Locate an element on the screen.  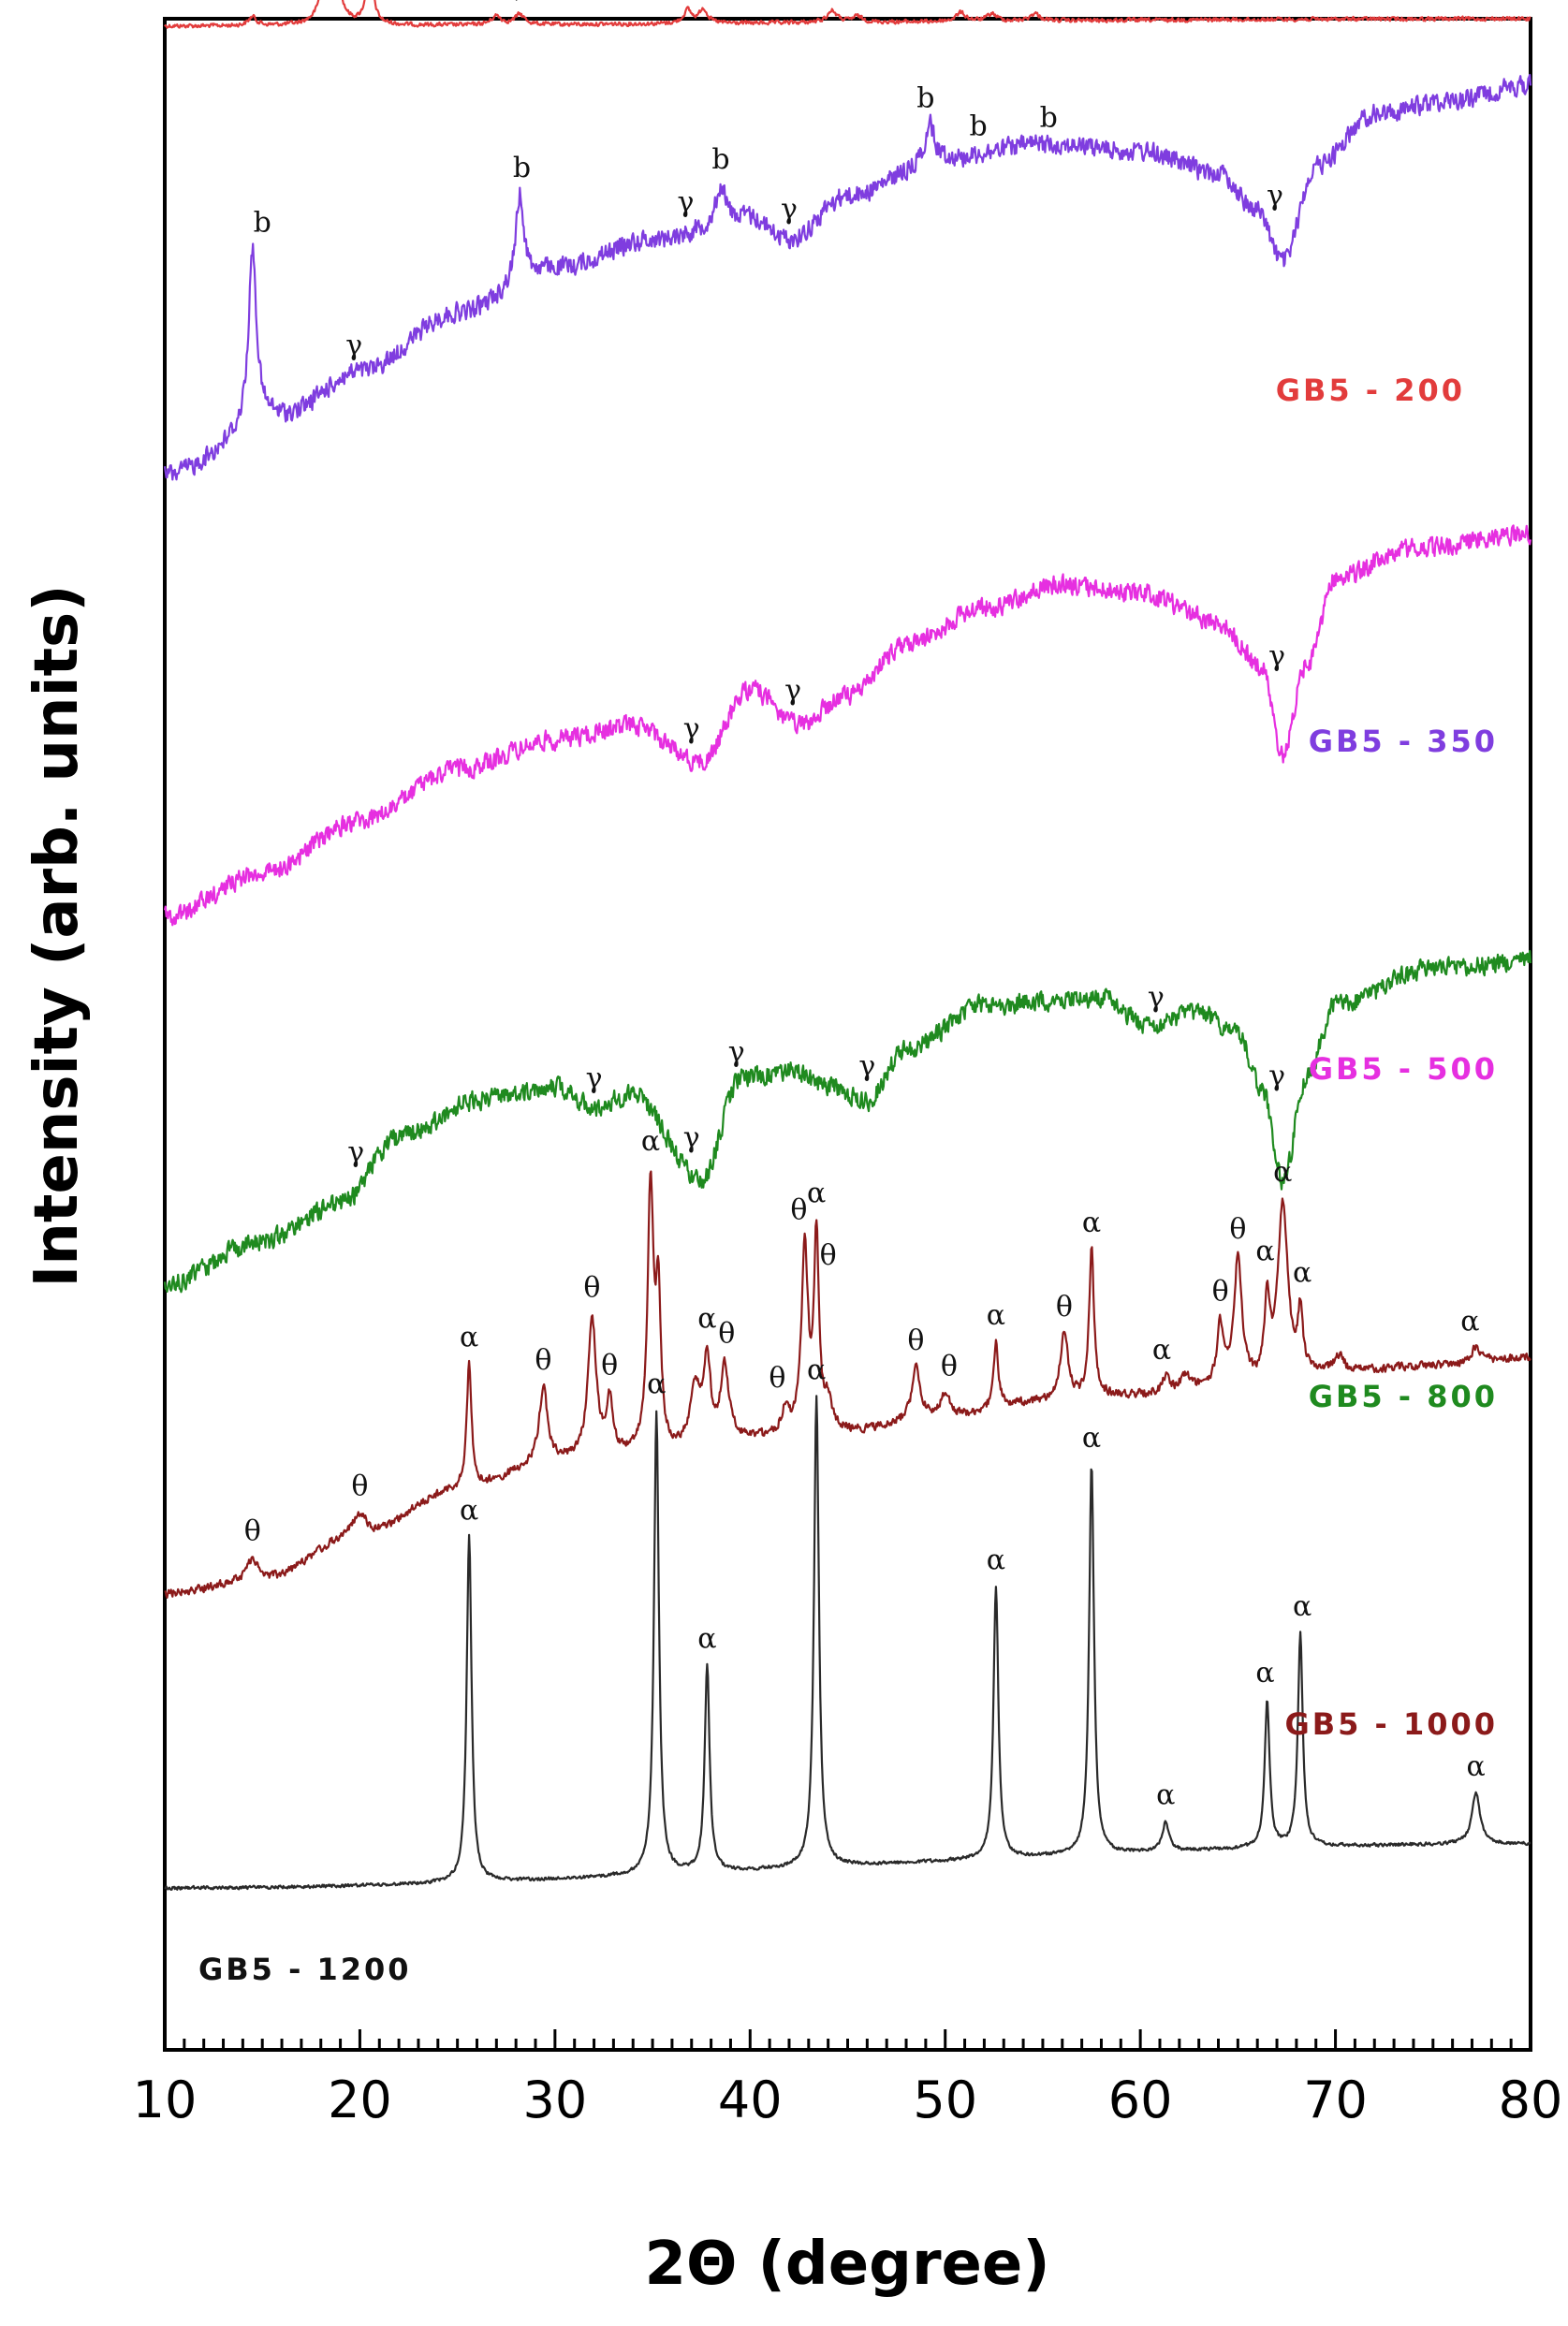
series-label: GB5 - 350 is located at coordinates (1404, 741).